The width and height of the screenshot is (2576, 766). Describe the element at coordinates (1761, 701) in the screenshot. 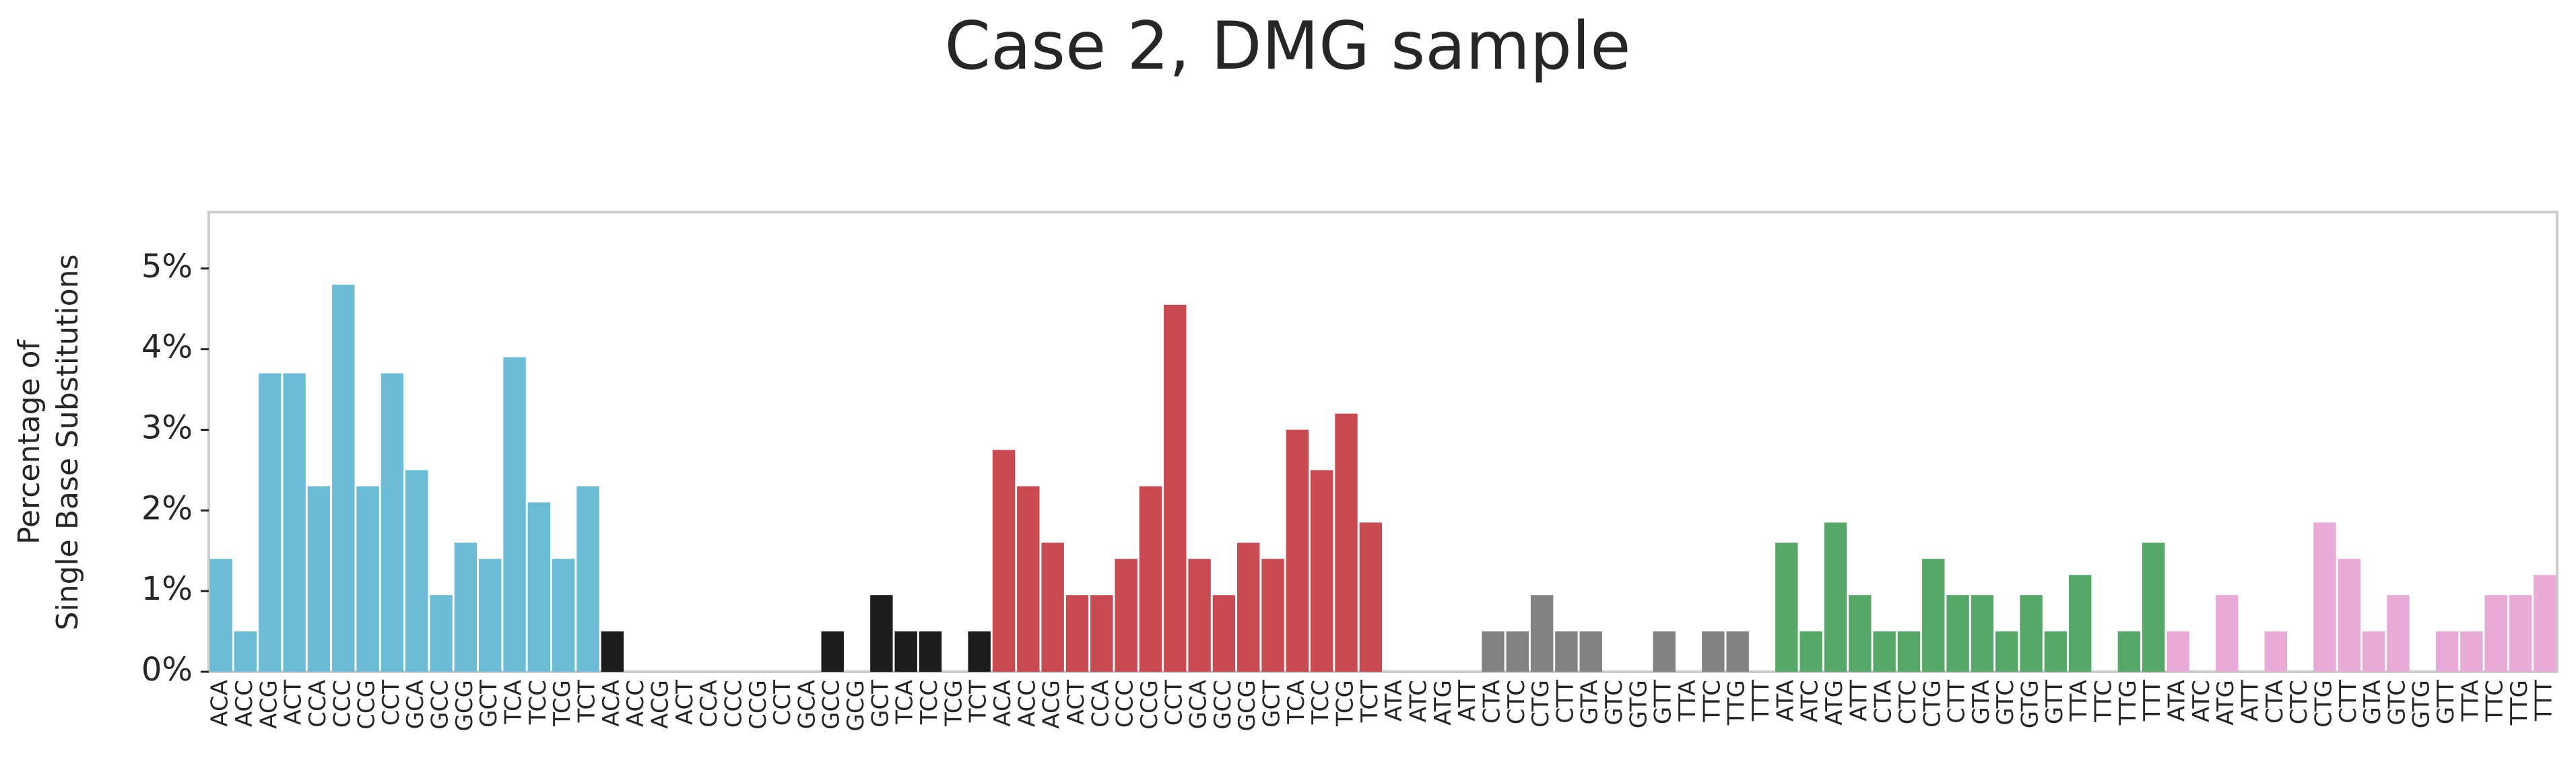

I see `x-tick-label: TTT` at that location.